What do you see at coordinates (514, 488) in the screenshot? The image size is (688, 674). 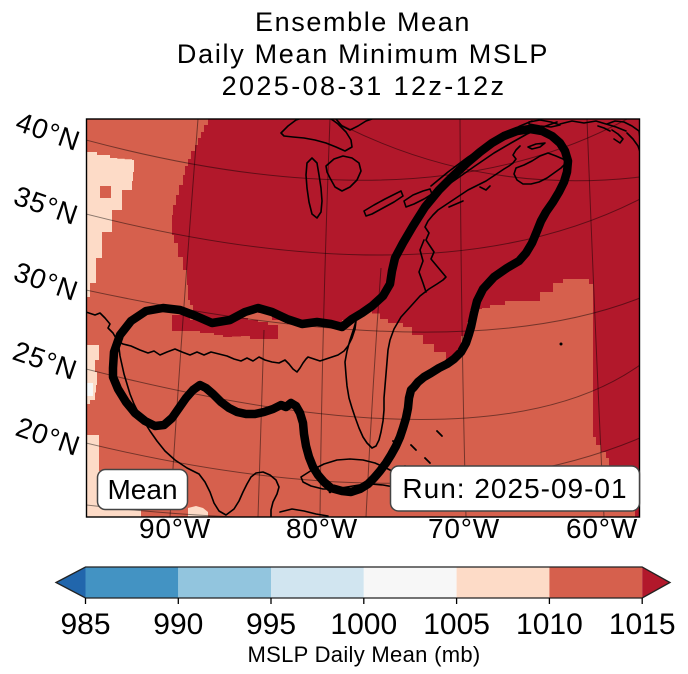 I see `svg-text: Run: 2025-09-01` at bounding box center [514, 488].